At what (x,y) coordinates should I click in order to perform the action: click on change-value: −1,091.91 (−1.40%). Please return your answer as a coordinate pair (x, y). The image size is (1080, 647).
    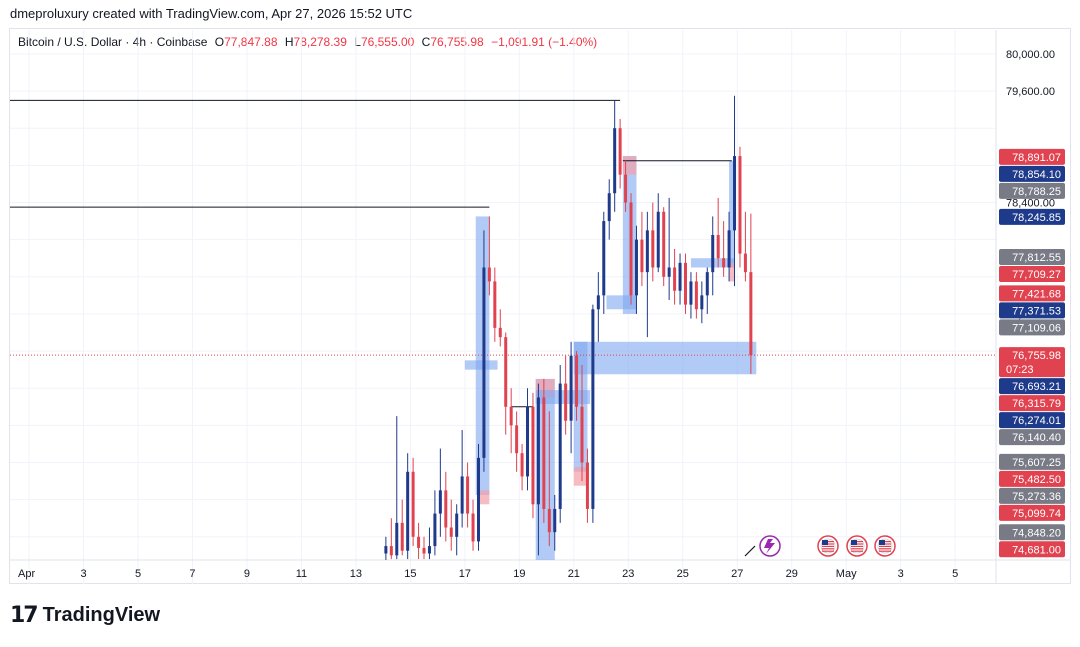
    Looking at the image, I should click on (544, 42).